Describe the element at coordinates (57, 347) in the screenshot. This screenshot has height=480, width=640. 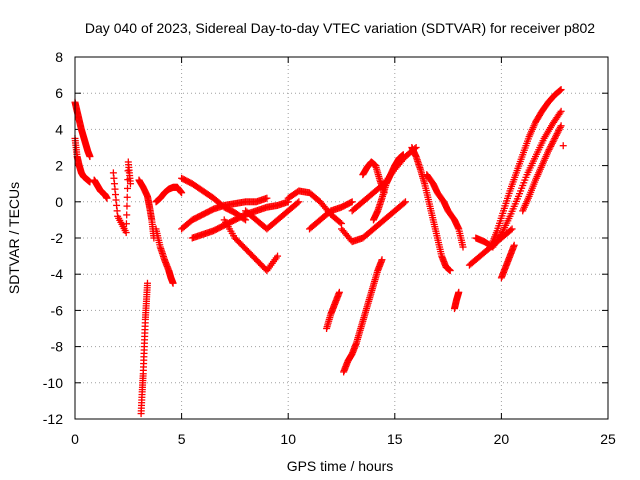
I see `y-tick-label: -8` at that location.